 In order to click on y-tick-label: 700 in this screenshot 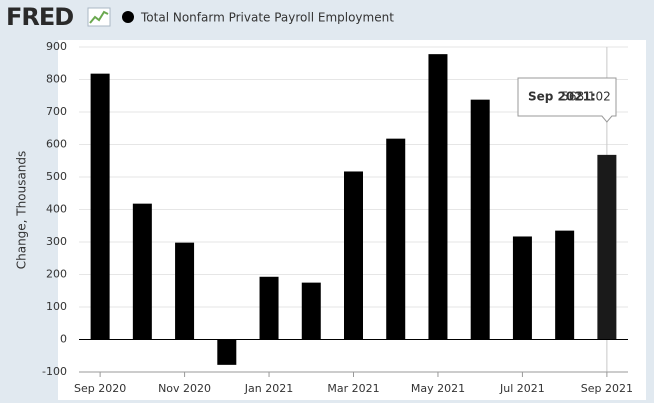, I will do `click(56, 111)`.